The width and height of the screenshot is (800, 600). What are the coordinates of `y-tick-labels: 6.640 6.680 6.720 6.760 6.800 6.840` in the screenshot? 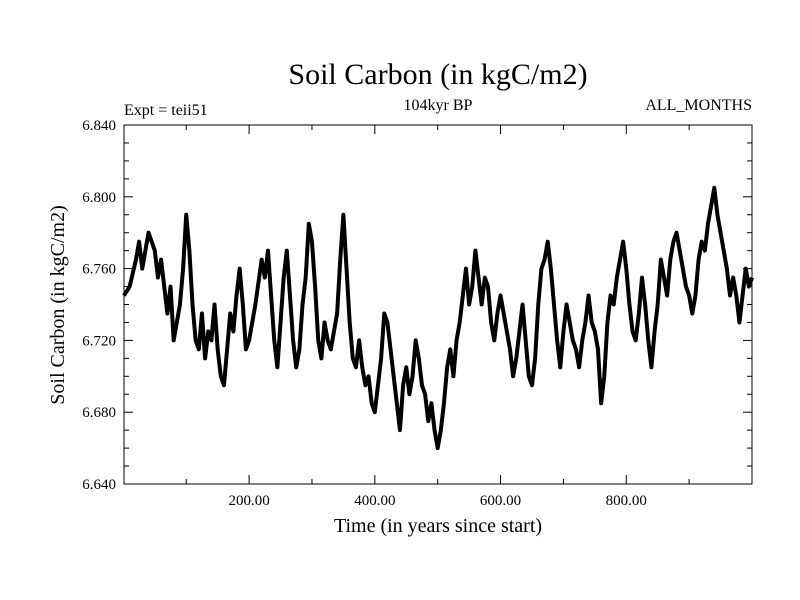 It's located at (99, 305).